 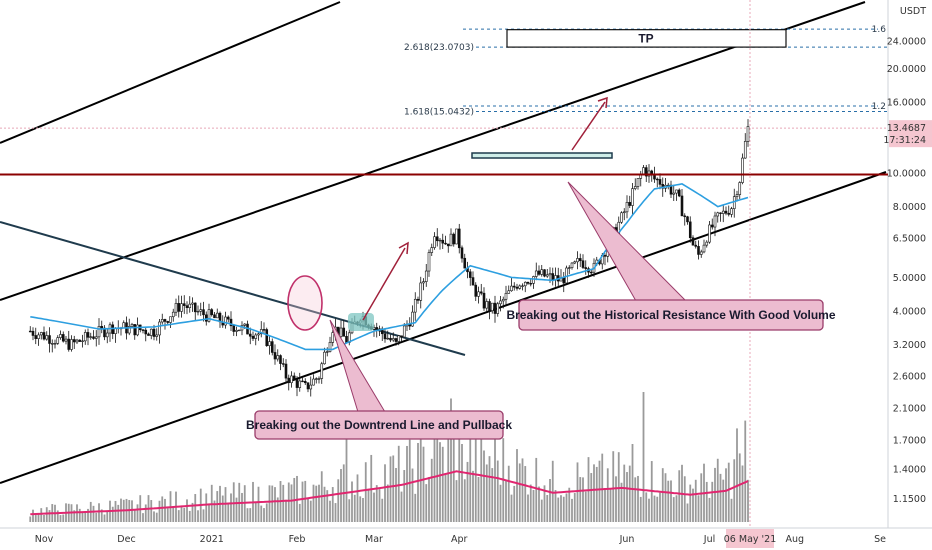 What do you see at coordinates (909, 440) in the screenshot?
I see `y-tick-label: 1.7000` at bounding box center [909, 440].